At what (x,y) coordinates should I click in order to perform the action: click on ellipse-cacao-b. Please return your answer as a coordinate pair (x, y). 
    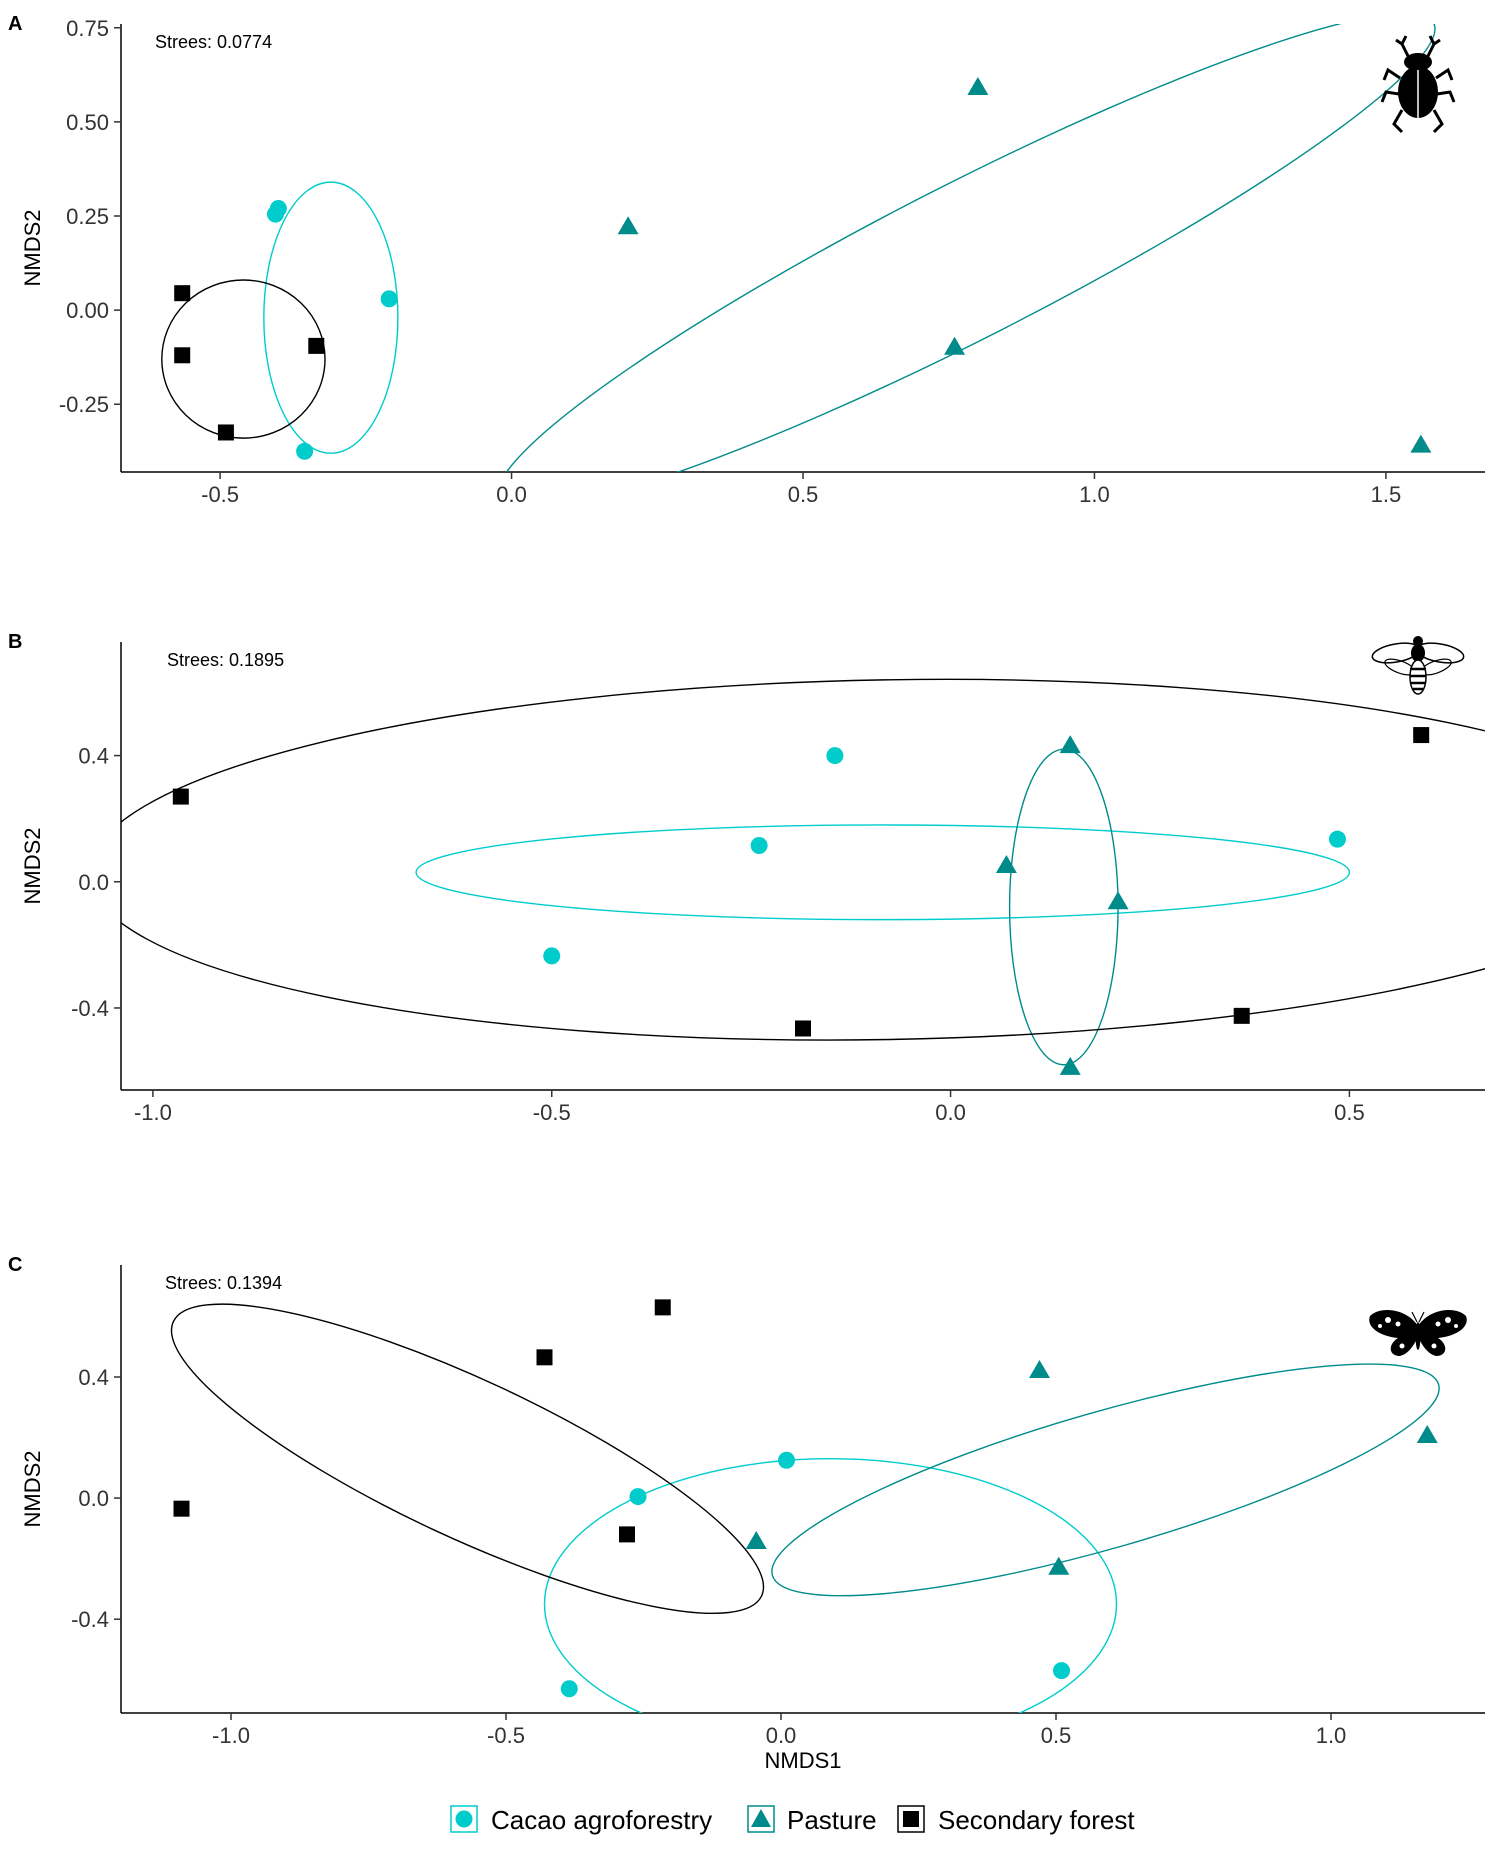
    Looking at the image, I should click on (883, 872).